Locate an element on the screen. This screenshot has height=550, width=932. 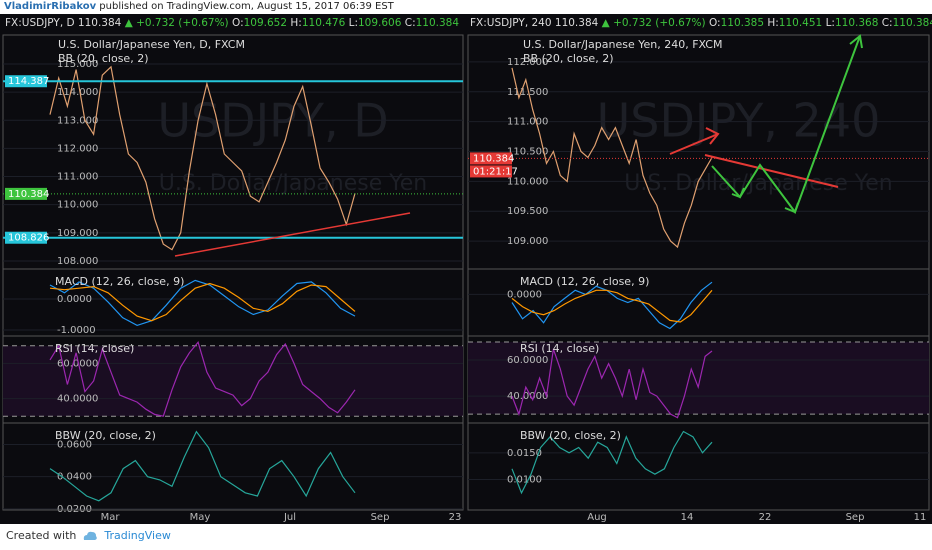
y-tick-label: -1.0000 is located at coordinates (76, 330).